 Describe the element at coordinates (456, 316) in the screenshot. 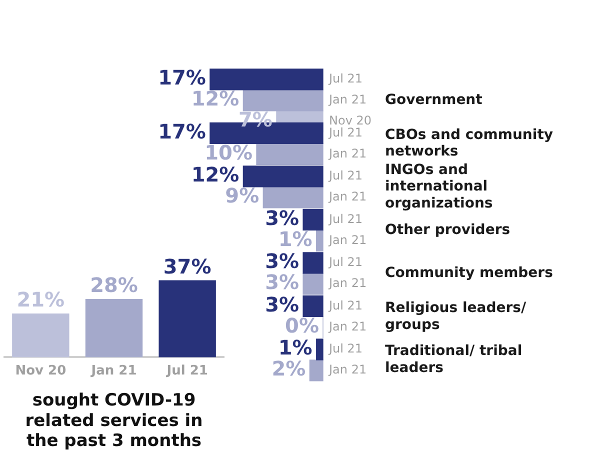

I see `y-tick-label: Religious leaders/ groups` at that location.